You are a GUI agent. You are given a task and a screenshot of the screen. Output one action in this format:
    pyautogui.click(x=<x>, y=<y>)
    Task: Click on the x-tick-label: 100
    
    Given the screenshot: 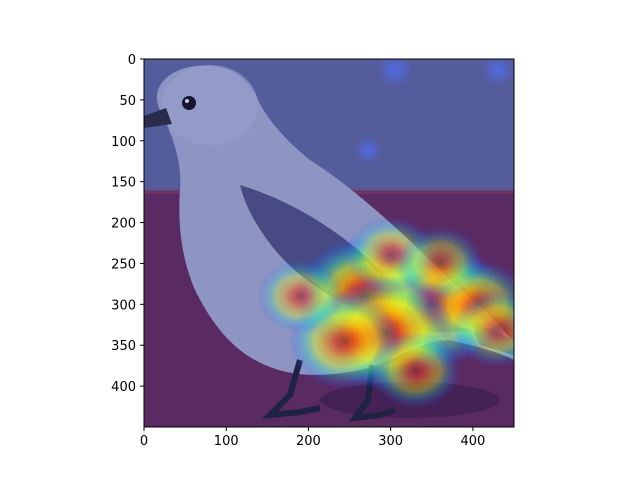 What is the action you would take?
    pyautogui.click(x=226, y=441)
    